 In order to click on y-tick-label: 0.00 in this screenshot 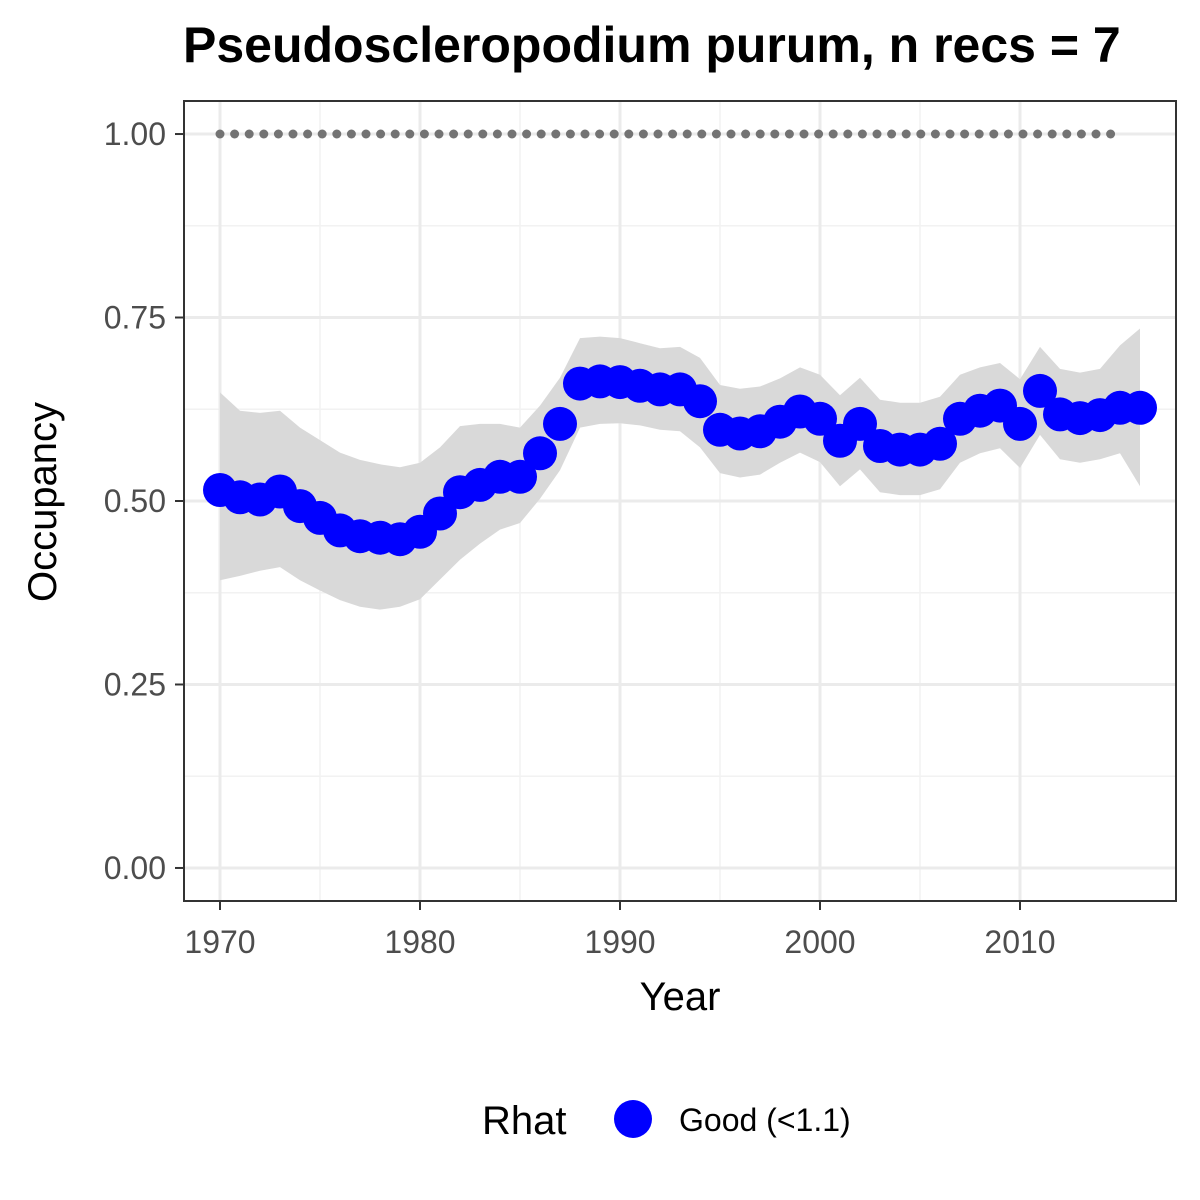, I will do `click(135, 868)`.